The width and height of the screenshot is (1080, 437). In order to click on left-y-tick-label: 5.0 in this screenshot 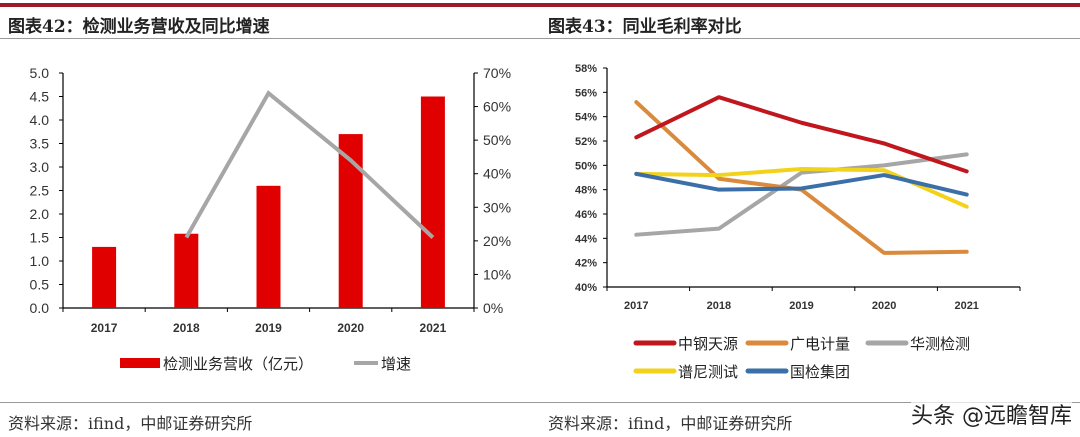, I will do `click(40, 73)`.